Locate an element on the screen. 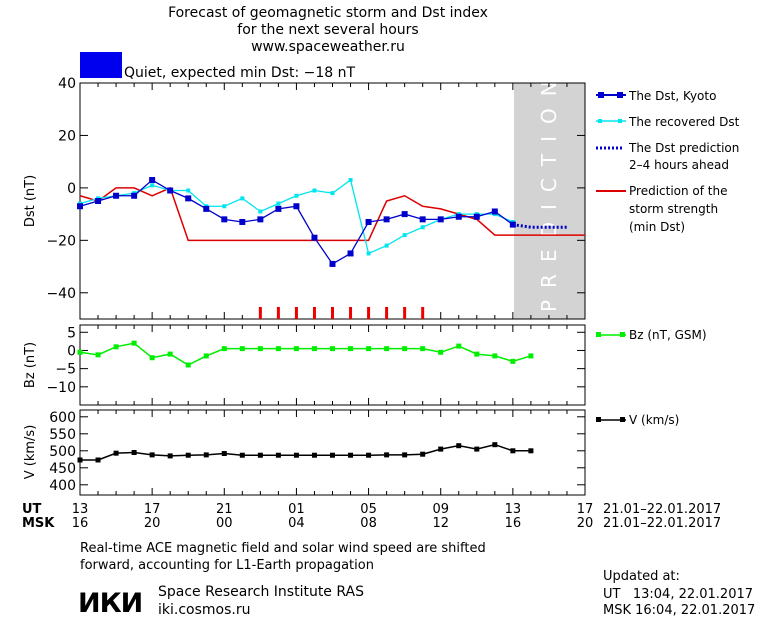 Image resolution: width=760 pixels, height=620 pixels. bz-y-tick-label: 5 is located at coordinates (71, 333).